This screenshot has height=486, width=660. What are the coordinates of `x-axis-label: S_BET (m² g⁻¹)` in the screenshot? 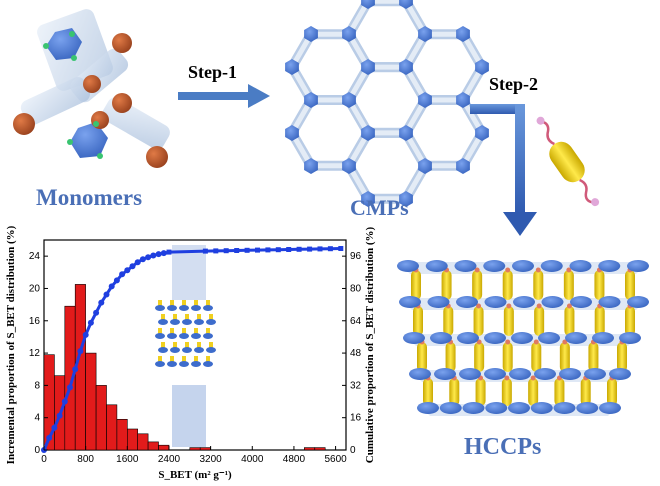 It's located at (195, 475).